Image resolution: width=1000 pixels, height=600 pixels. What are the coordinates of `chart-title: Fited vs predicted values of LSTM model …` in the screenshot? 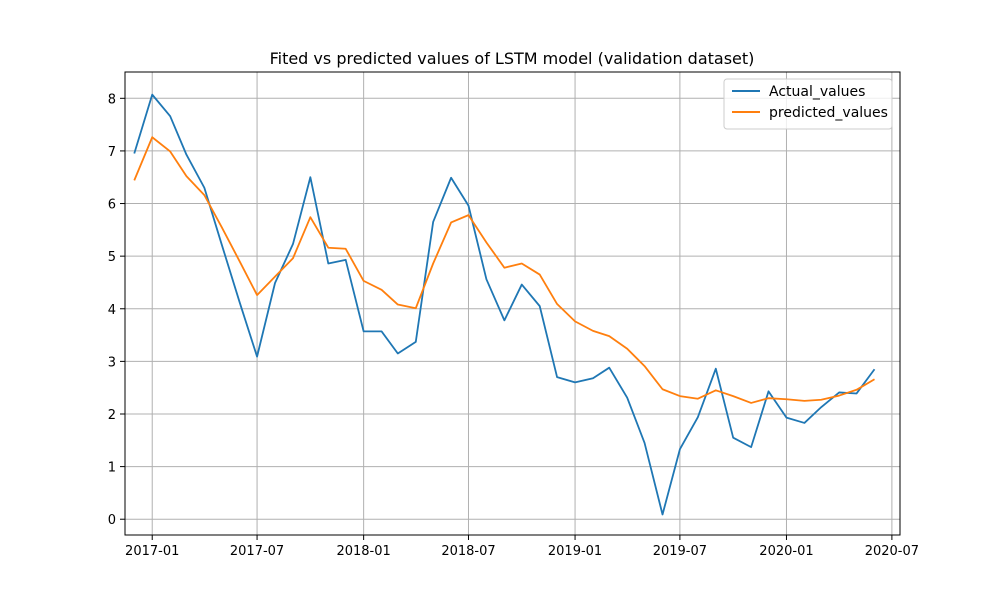 It's located at (512, 58).